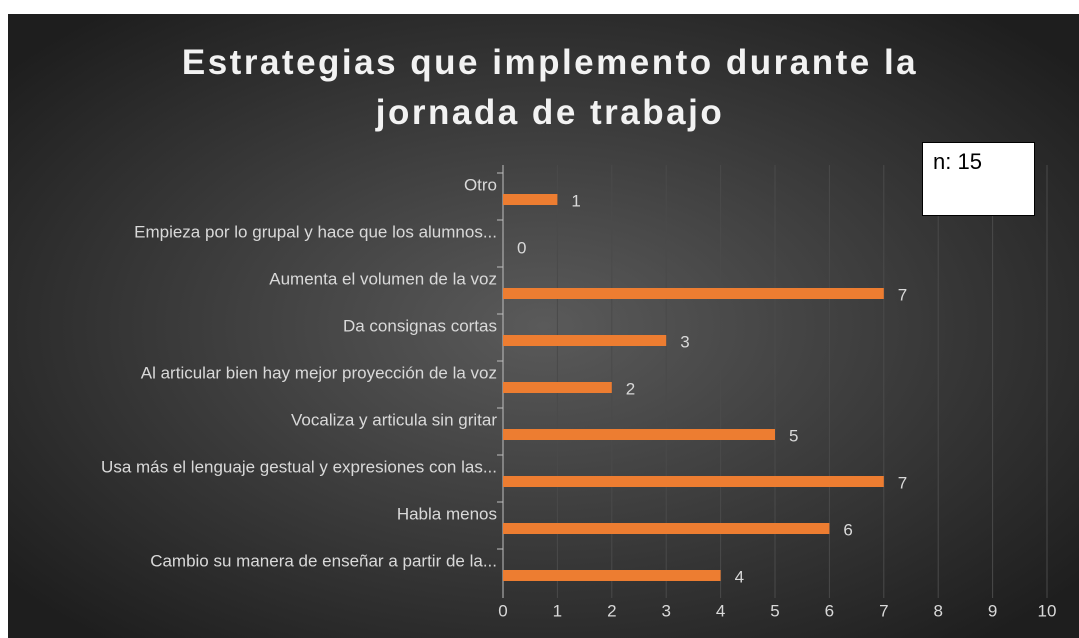 The image size is (1079, 638). I want to click on x-tick-label: 0, so click(502, 610).